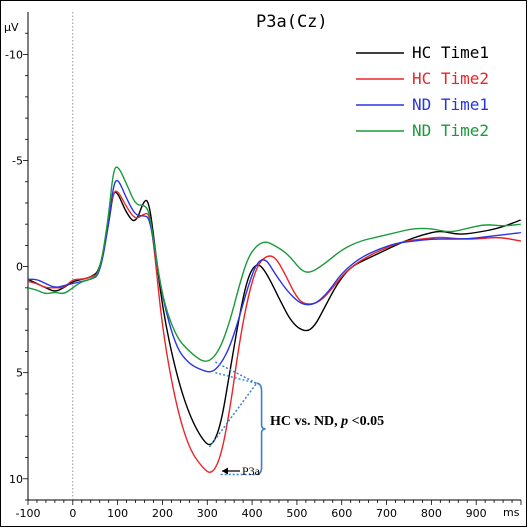 The height and width of the screenshot is (529, 529). Describe the element at coordinates (450, 130) in the screenshot. I see `legend-label: ND Time2` at that location.